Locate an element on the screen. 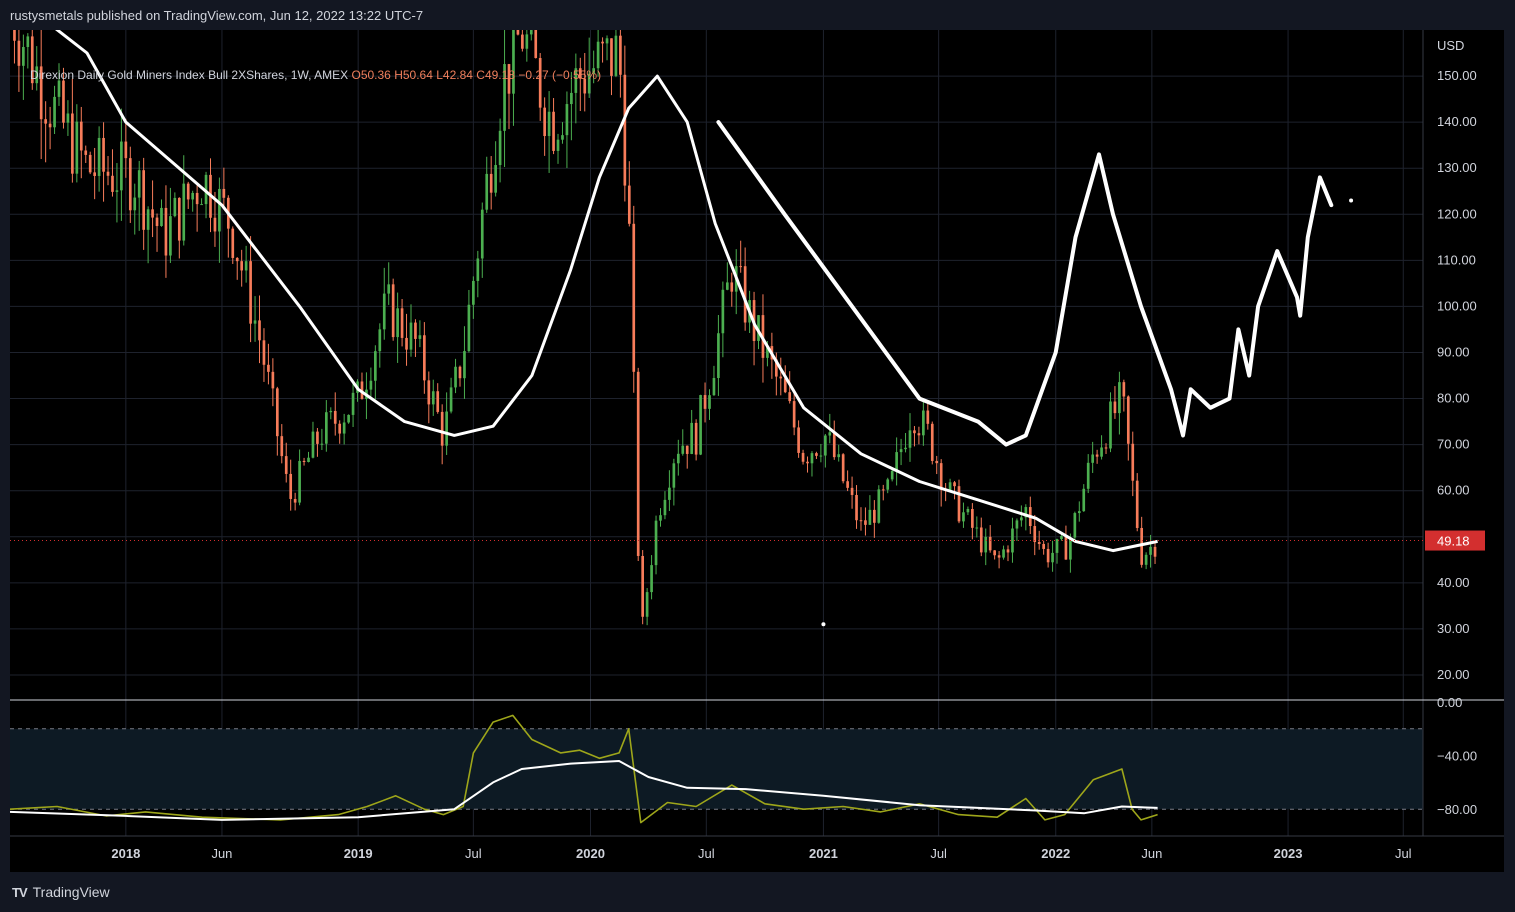 The width and height of the screenshot is (1515, 912). x-tick-label: Jul is located at coordinates (1403, 853).